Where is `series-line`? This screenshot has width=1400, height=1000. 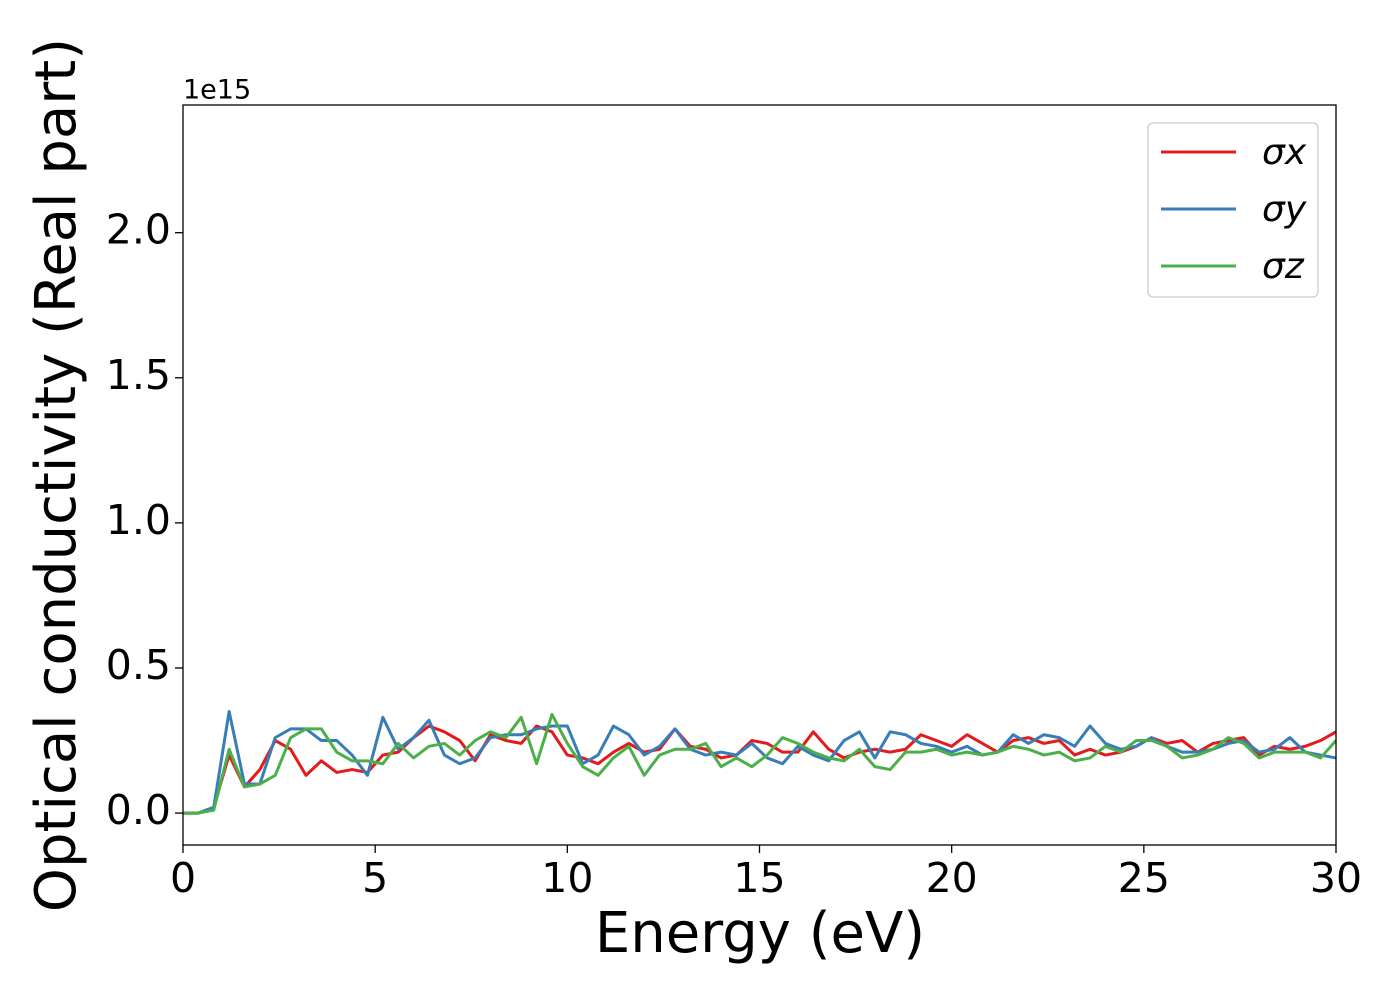 series-line is located at coordinates (760, 763).